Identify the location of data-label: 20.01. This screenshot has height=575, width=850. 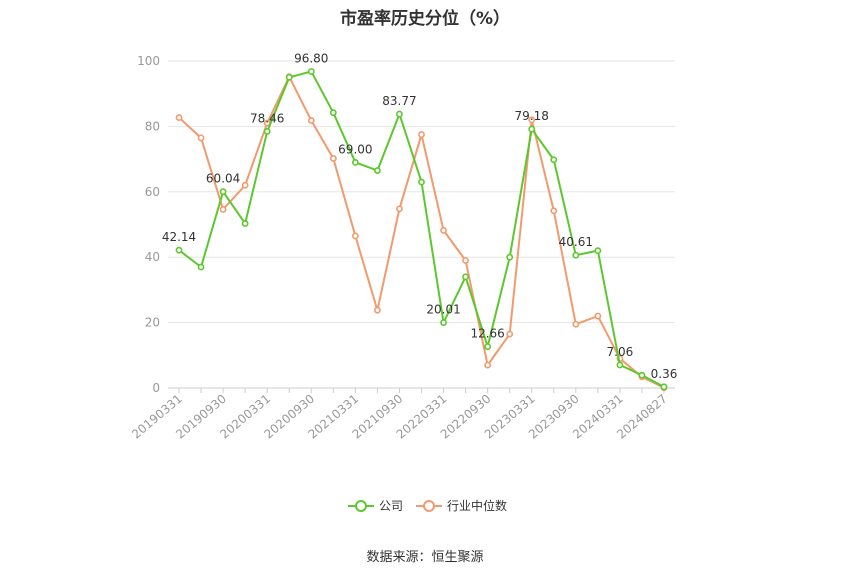
(443, 310).